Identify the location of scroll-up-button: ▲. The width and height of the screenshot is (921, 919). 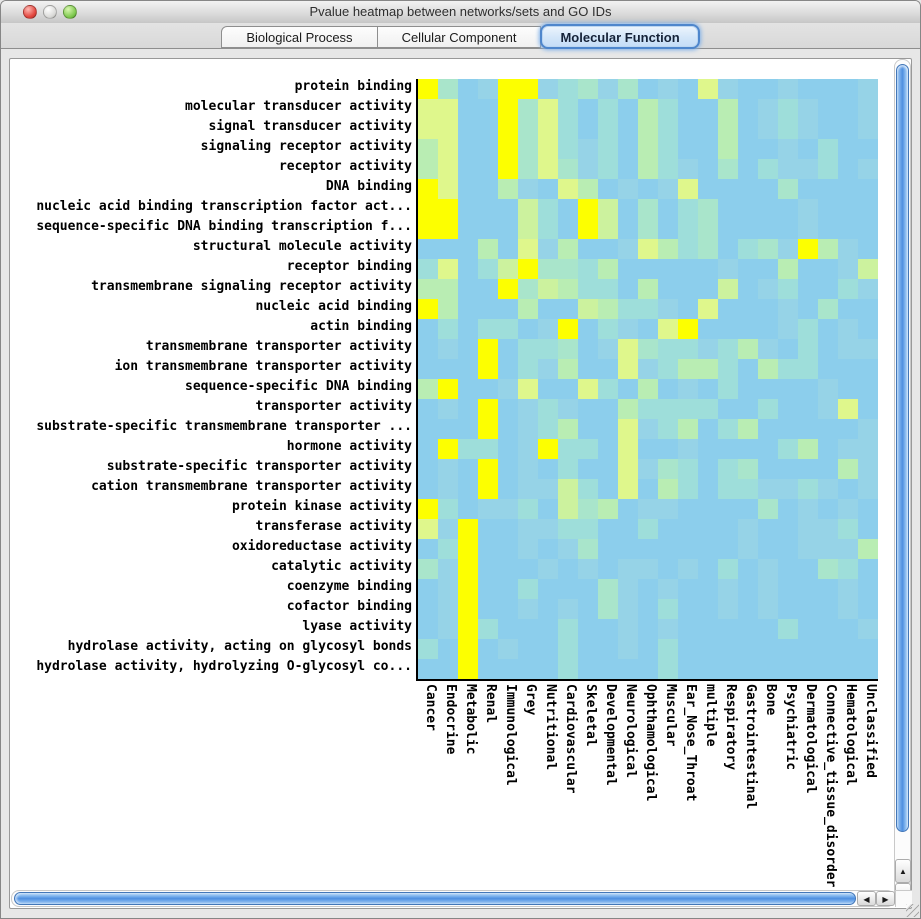
(903, 871).